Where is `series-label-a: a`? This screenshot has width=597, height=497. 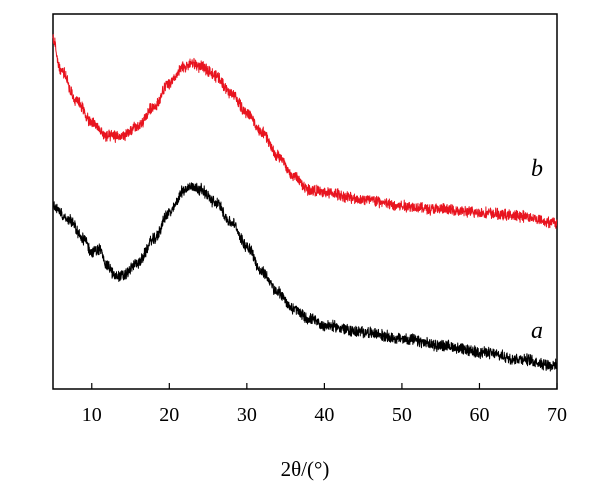
series-label-a: a is located at coordinates (537, 331).